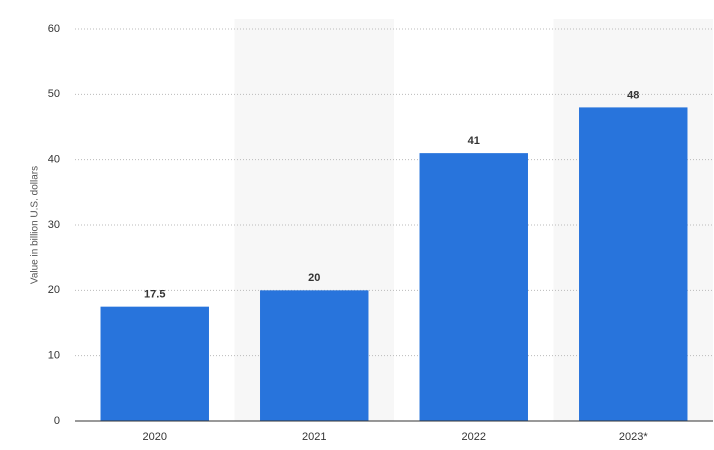 This screenshot has width=714, height=450. I want to click on y-tick-label: 20, so click(54, 290).